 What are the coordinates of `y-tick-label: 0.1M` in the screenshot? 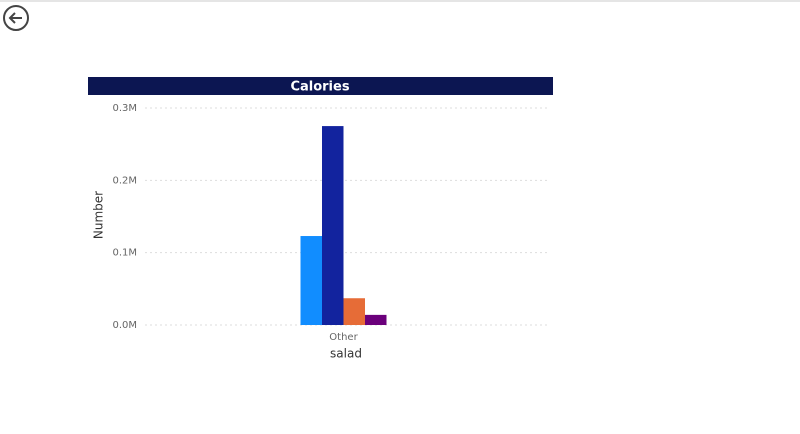 It's located at (124, 253).